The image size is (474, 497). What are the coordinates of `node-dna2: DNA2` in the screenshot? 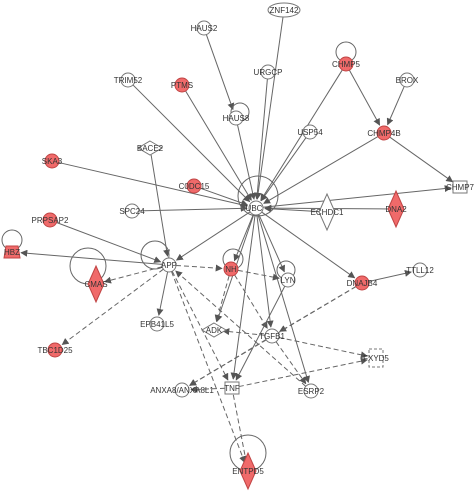 It's located at (396, 209).